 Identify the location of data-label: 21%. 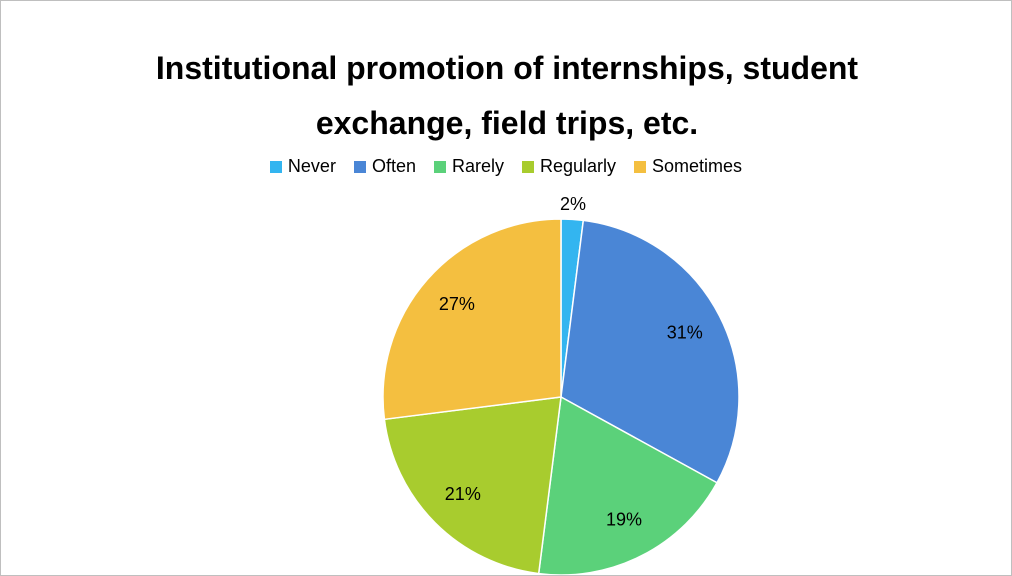
(463, 494).